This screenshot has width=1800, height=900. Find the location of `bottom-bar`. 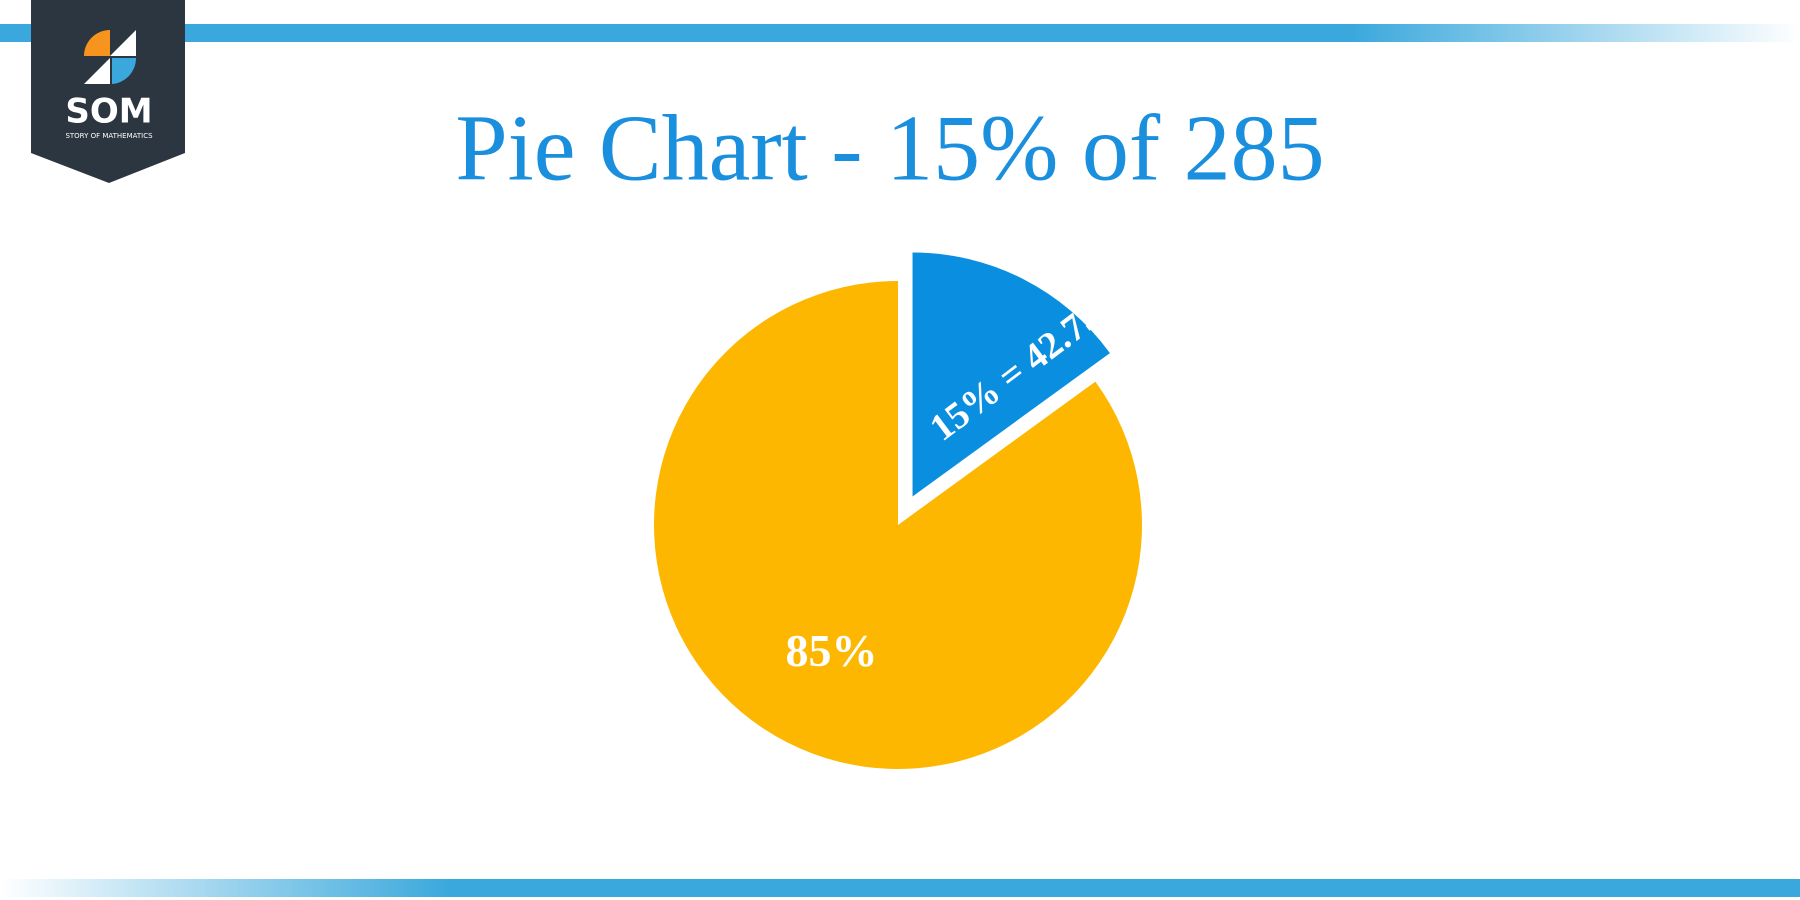

bottom-bar is located at coordinates (900, 888).